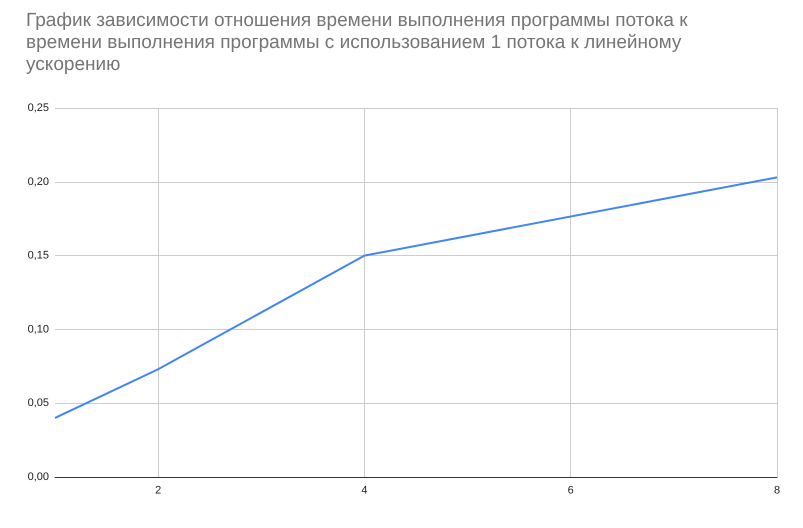 This screenshot has width=803, height=528. What do you see at coordinates (571, 490) in the screenshot?
I see `x-tick-label: 6` at bounding box center [571, 490].